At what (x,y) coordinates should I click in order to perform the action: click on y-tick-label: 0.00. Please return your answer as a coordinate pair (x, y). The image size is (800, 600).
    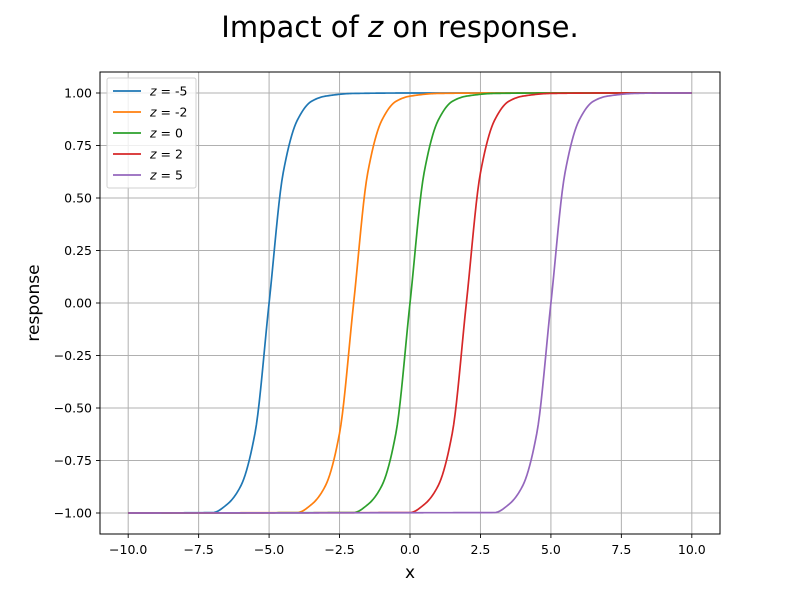
    Looking at the image, I should click on (78, 303).